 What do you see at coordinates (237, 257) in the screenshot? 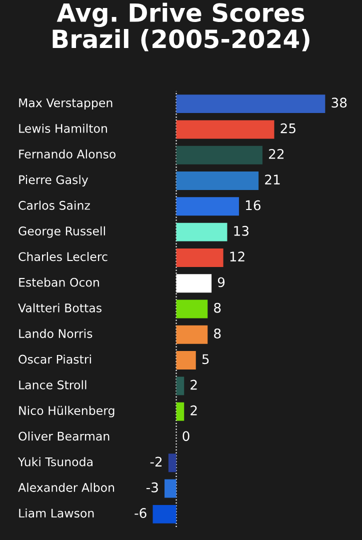
I see `data-label: 12` at bounding box center [237, 257].